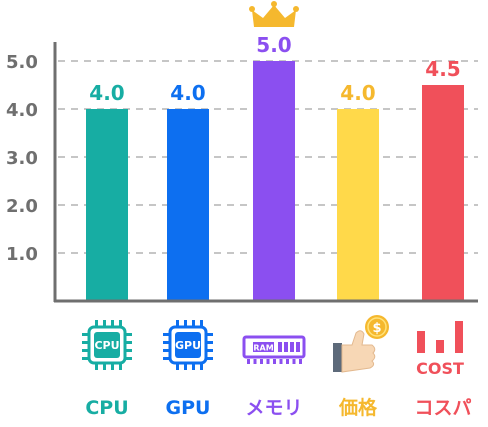 This screenshot has height=427, width=488. I want to click on y-tick-label: 1.0, so click(22, 254).